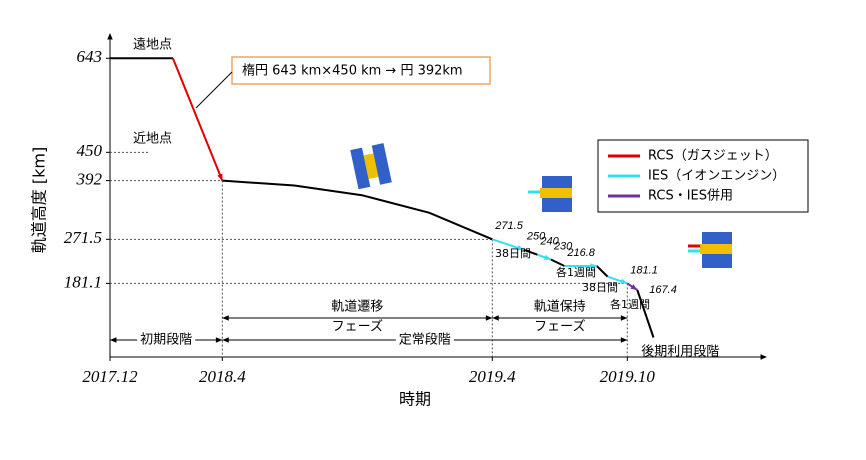 Image resolution: width=866 pixels, height=460 pixels. I want to click on subphase-label: 軌道遷移, so click(357, 307).